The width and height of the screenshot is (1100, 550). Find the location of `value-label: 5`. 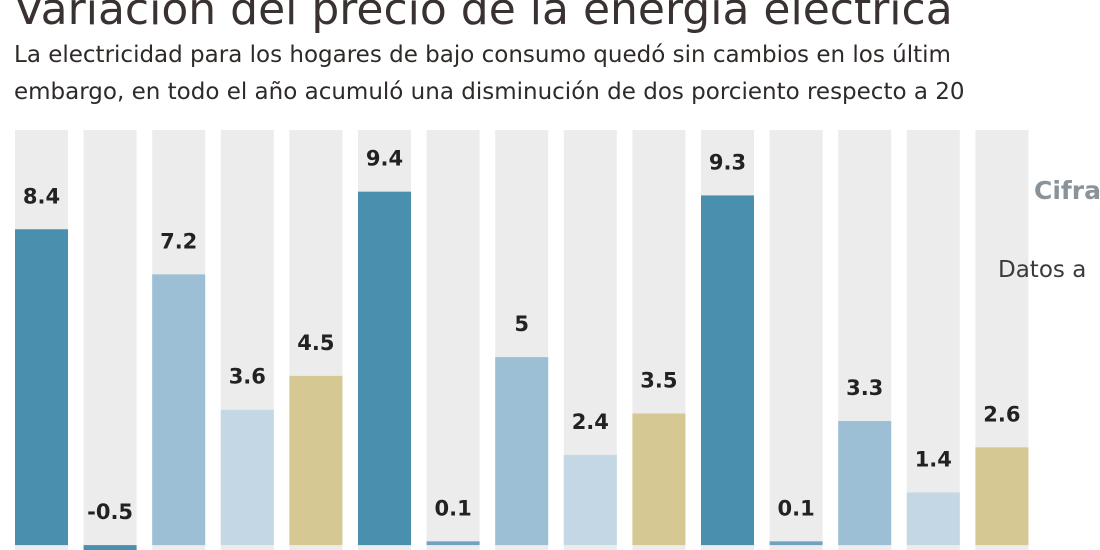

value-label: 5 is located at coordinates (521, 324).